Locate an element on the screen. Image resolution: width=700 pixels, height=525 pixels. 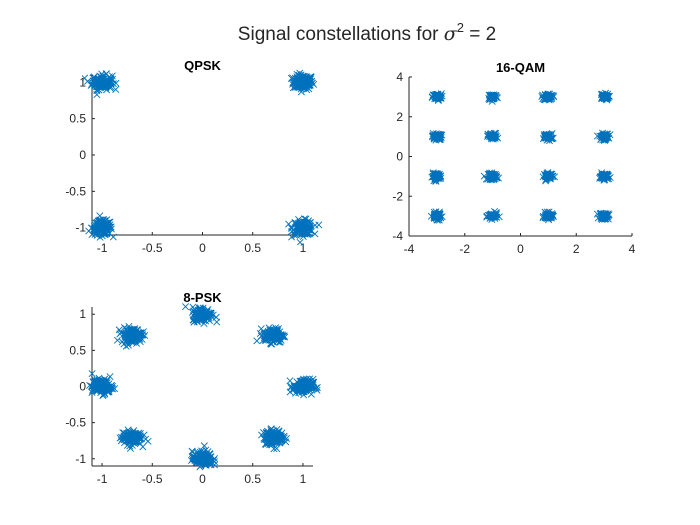
y-tick-label-8psk: -0.5 is located at coordinates (75, 423).